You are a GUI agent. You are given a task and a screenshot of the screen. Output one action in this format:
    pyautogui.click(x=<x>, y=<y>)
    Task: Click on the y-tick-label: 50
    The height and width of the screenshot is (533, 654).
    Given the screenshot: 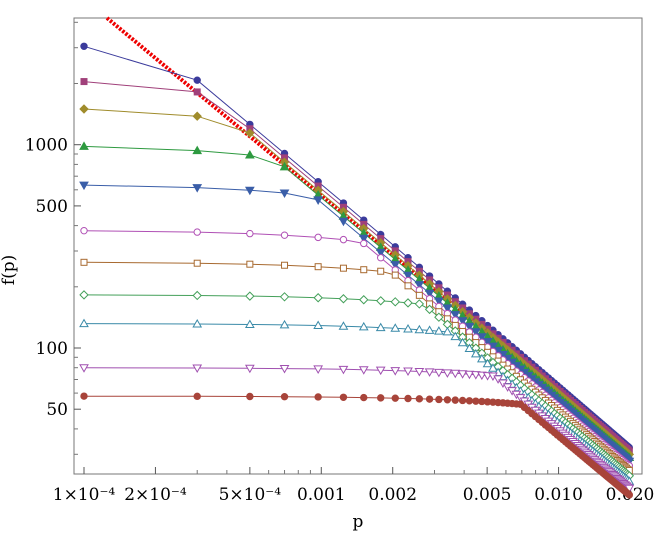 What is the action you would take?
    pyautogui.click(x=57, y=410)
    